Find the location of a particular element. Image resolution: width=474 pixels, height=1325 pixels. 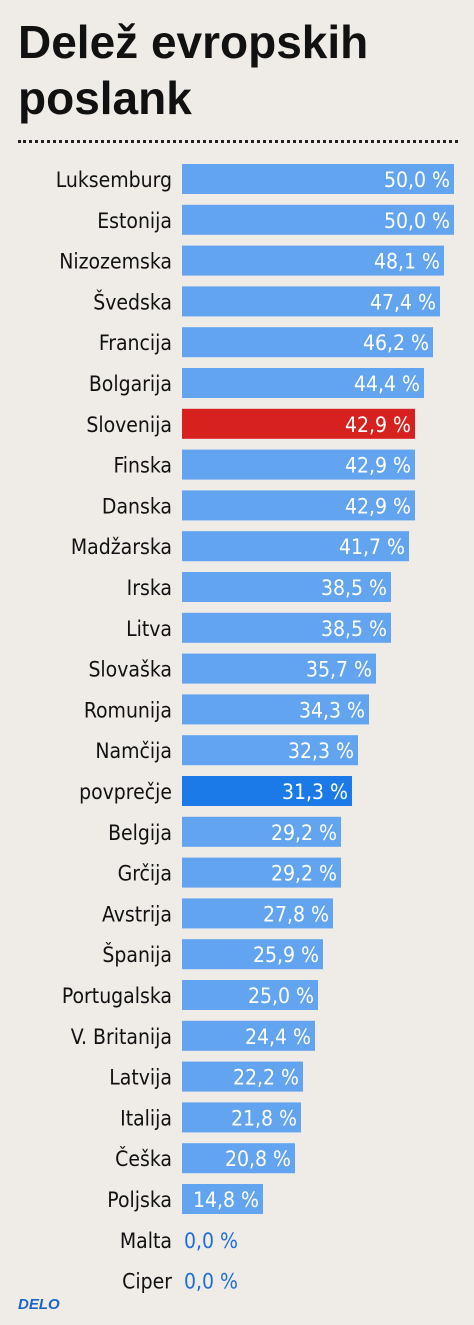

value-label: 31,3 % is located at coordinates (315, 792).